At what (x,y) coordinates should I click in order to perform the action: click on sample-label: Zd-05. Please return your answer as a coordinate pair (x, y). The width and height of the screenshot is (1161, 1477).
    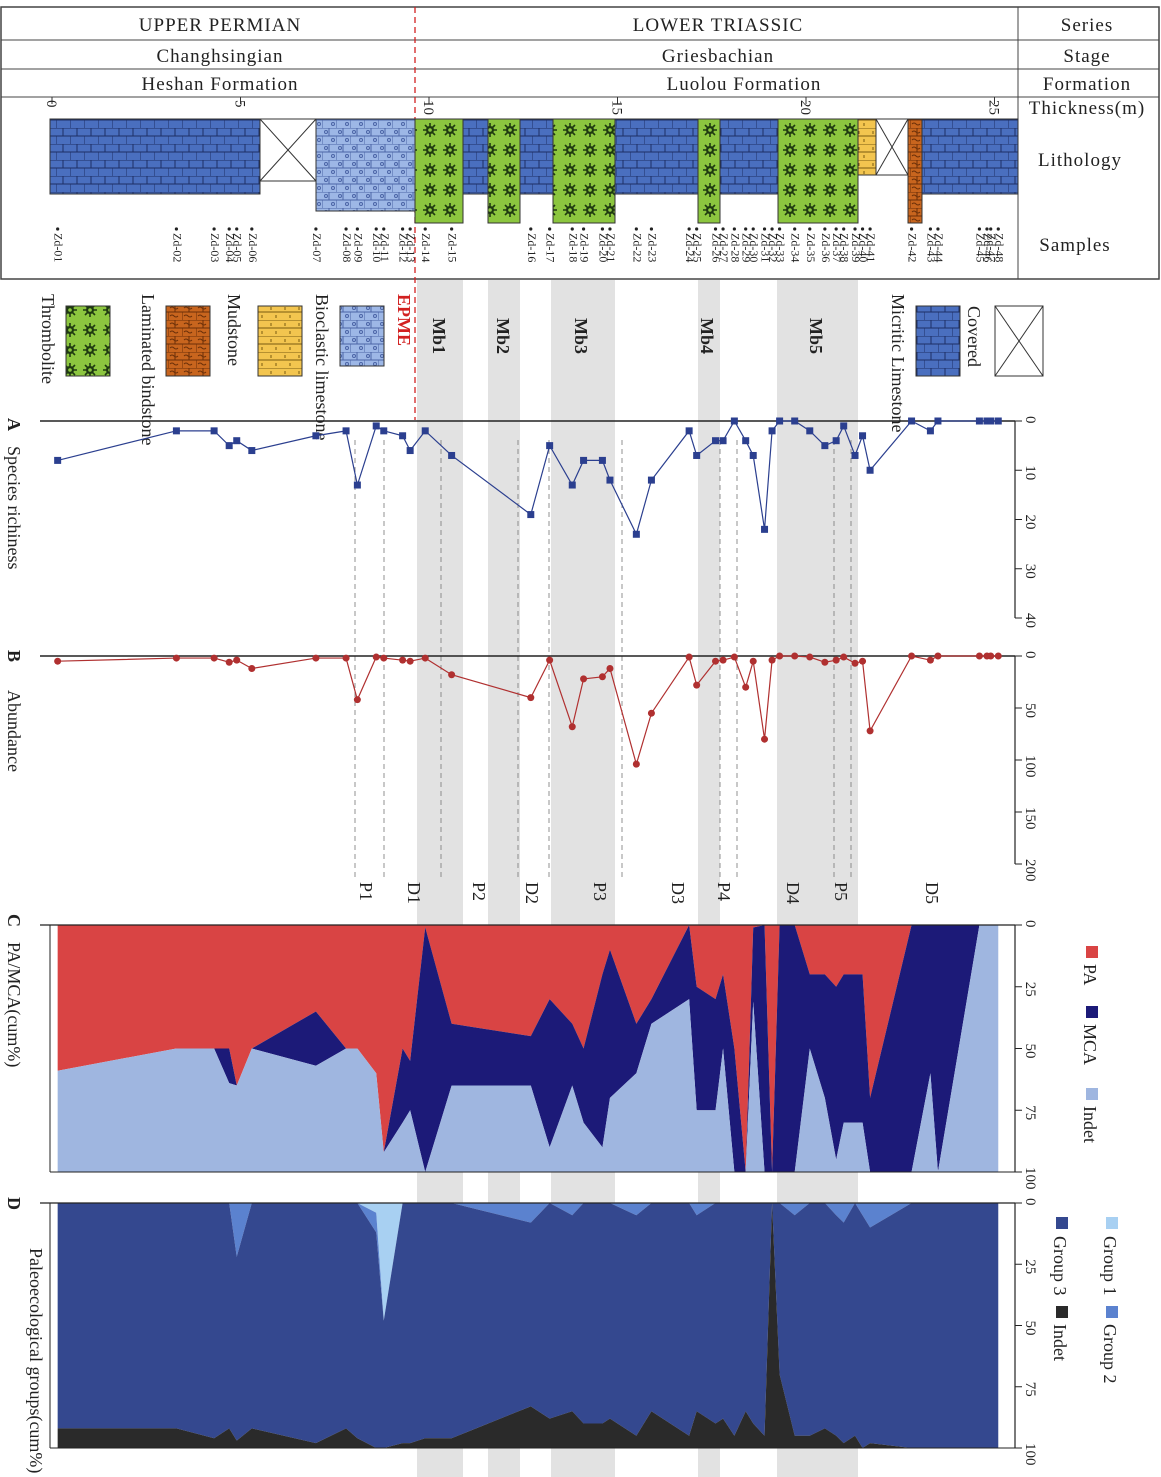
    Looking at the image, I should click on (238, 247).